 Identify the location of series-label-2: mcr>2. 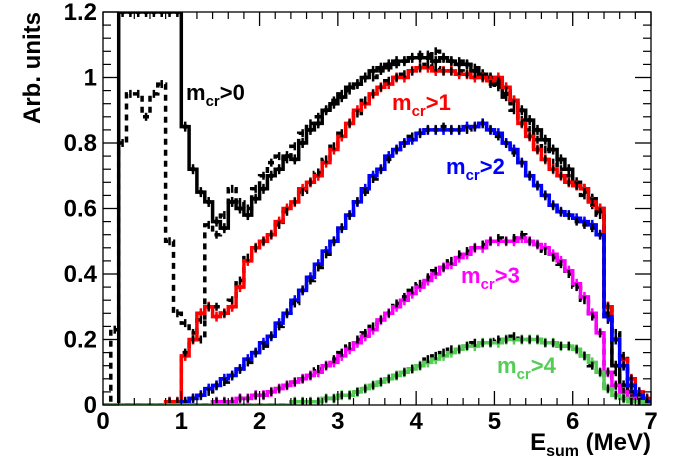
(475, 169).